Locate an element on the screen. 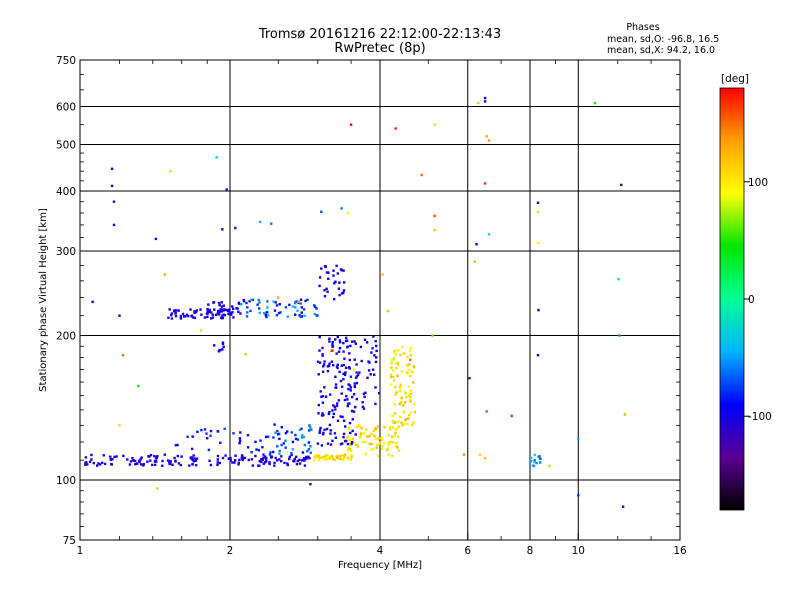  phases-title: Phases is located at coordinates (642, 27).